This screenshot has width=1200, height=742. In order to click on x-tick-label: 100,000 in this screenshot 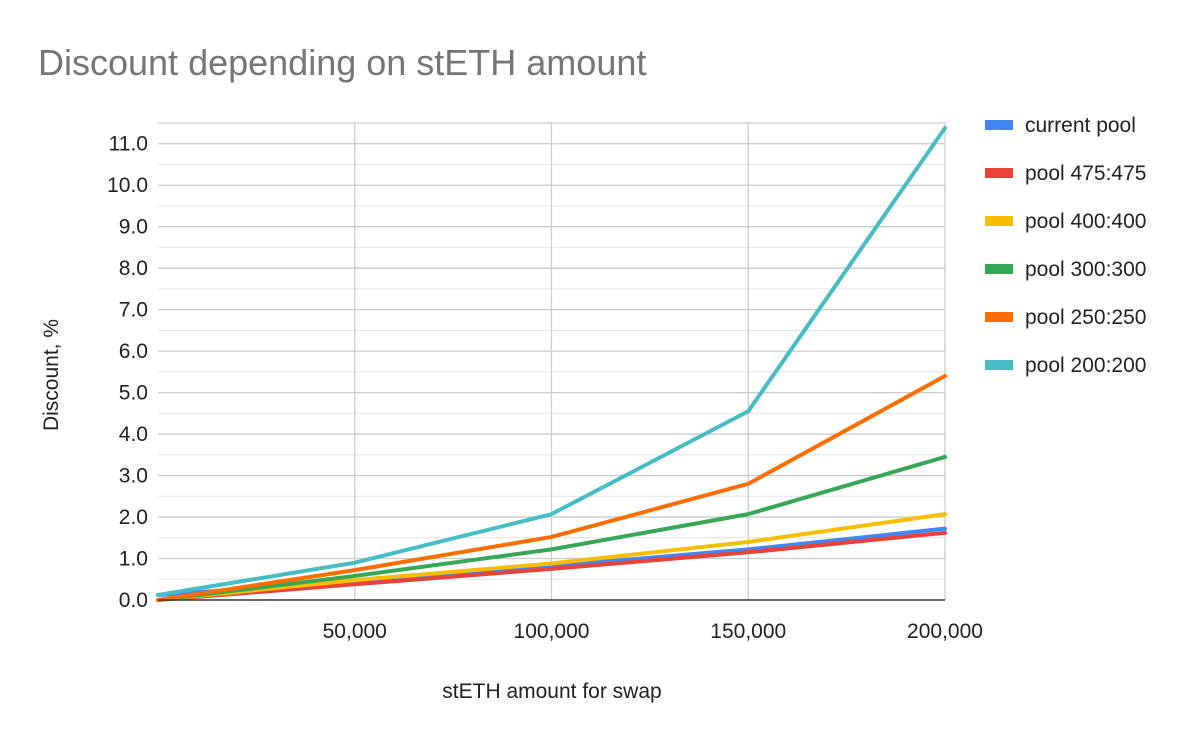, I will do `click(552, 631)`.